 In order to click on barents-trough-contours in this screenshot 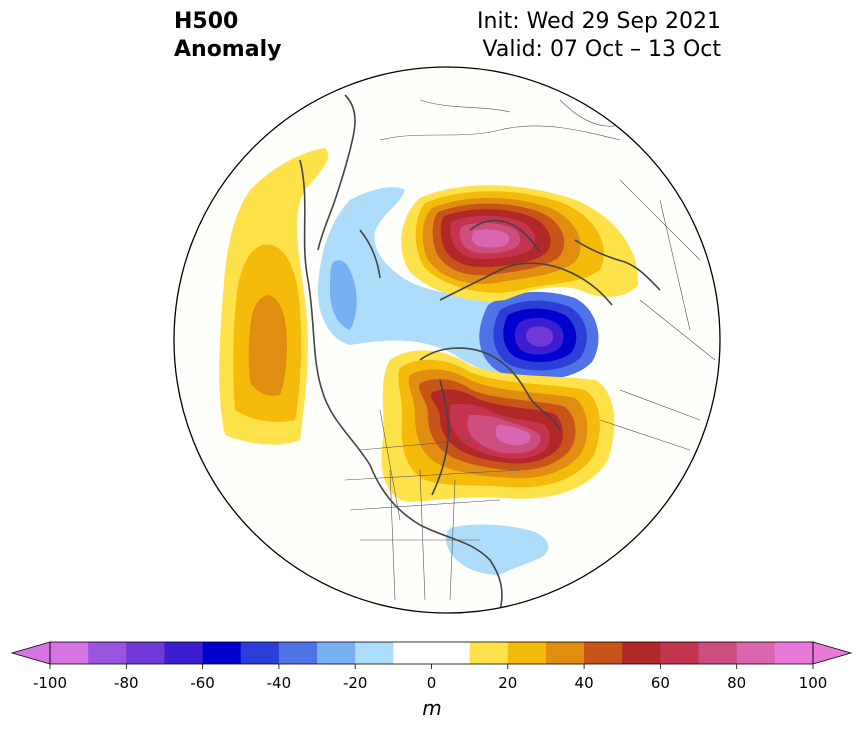, I will do `click(539, 336)`.